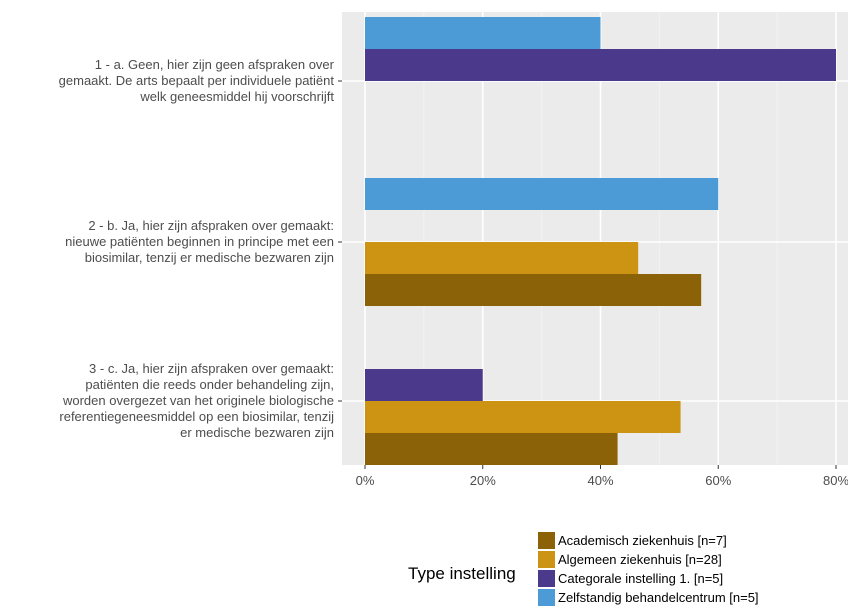  I want to click on legend-title: Type instelling, so click(462, 573).